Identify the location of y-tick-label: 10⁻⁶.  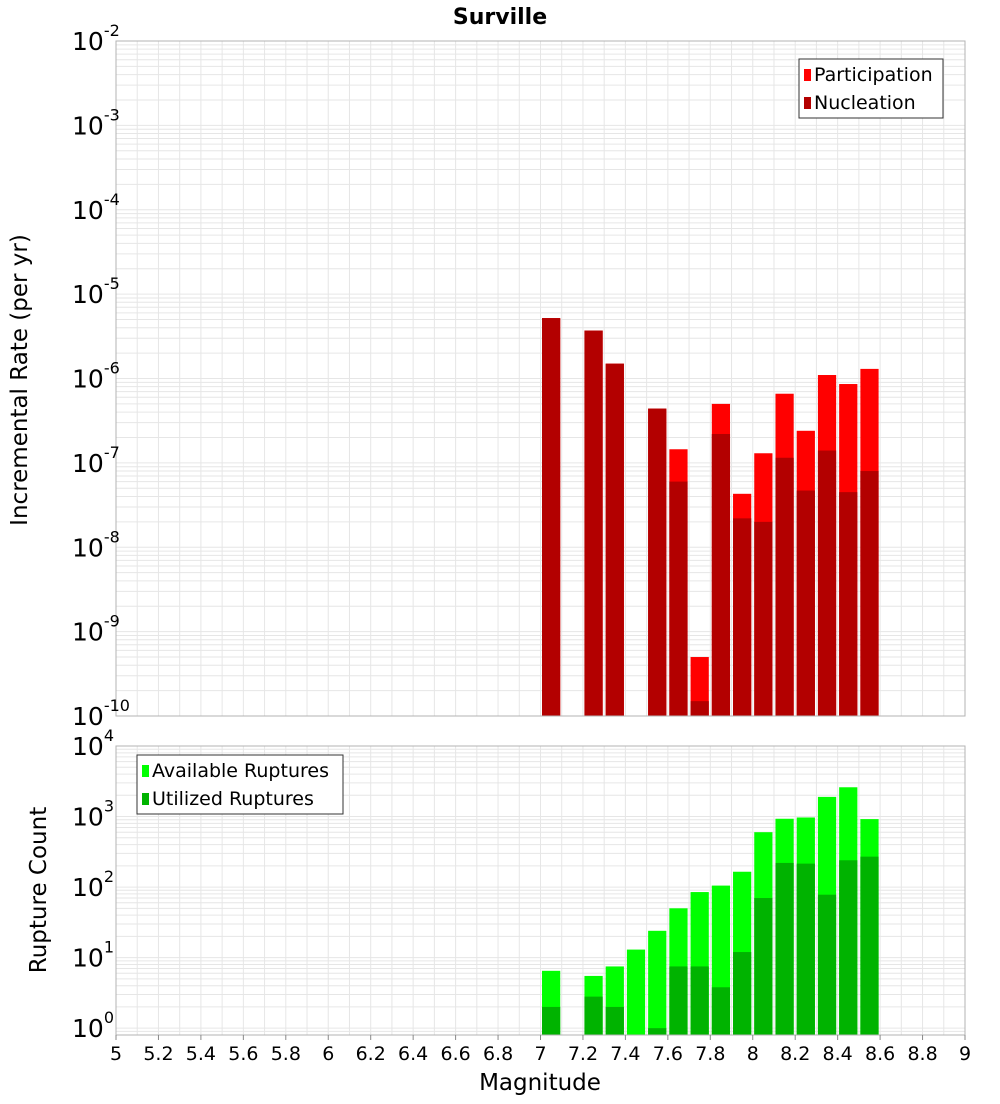
(96, 376).